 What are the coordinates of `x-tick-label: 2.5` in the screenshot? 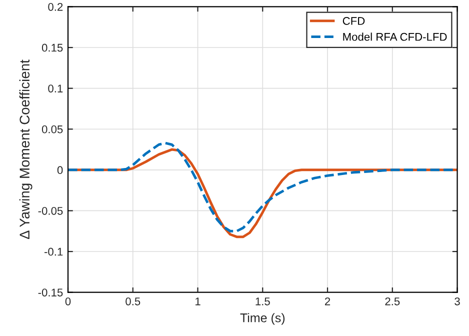 It's located at (392, 301).